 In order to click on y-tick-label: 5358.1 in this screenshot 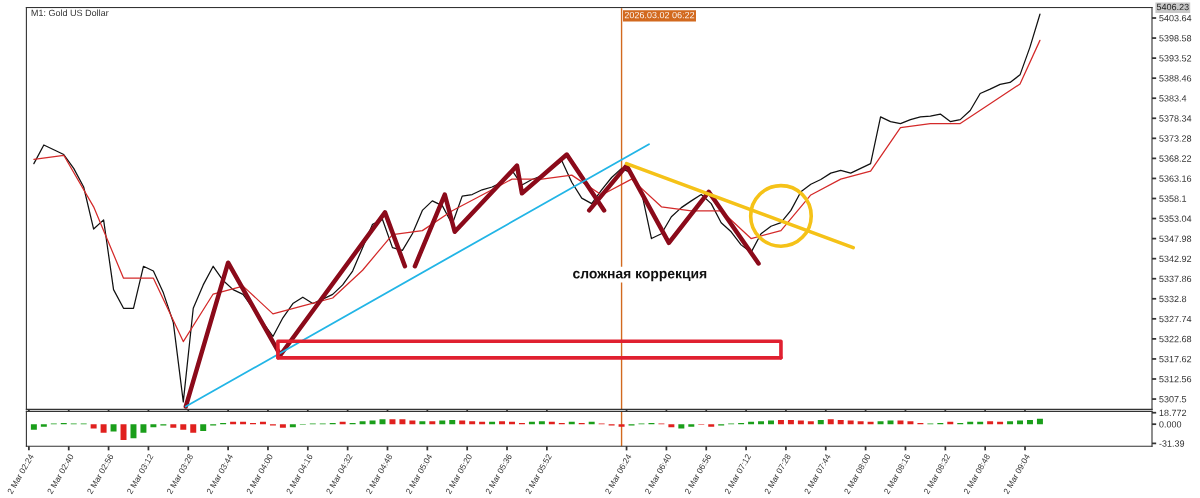, I will do `click(1173, 198)`.